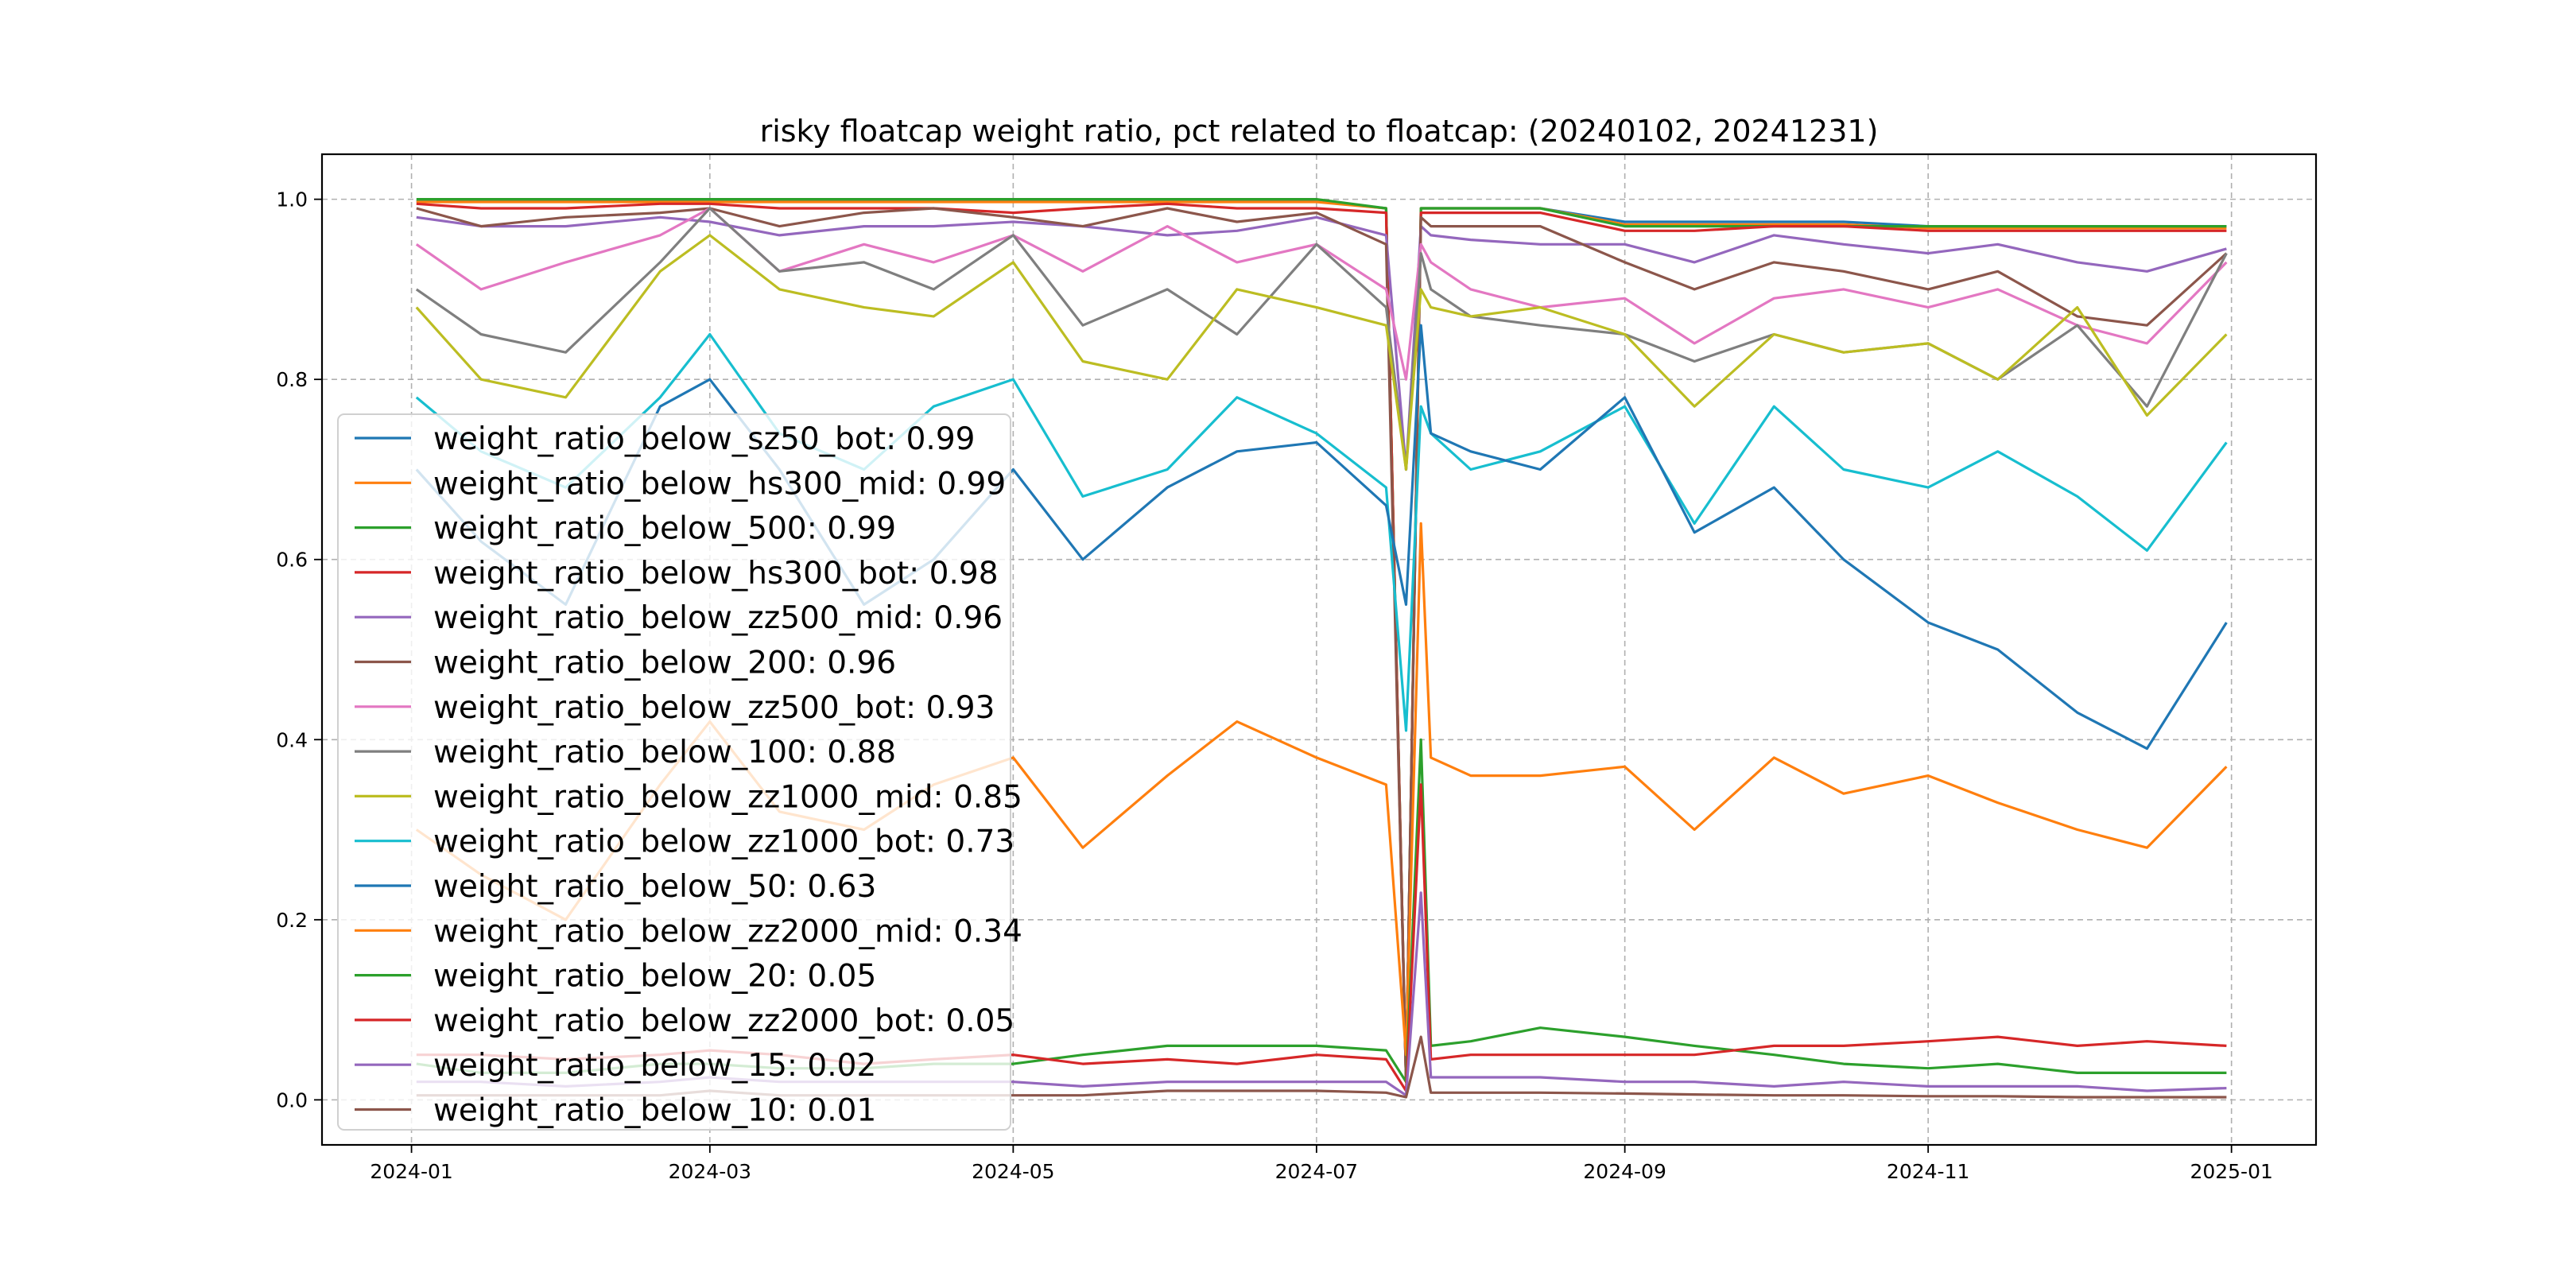 This screenshot has width=2576, height=1288. Describe the element at coordinates (292, 921) in the screenshot. I see `y-tick-label: 0.2` at that location.